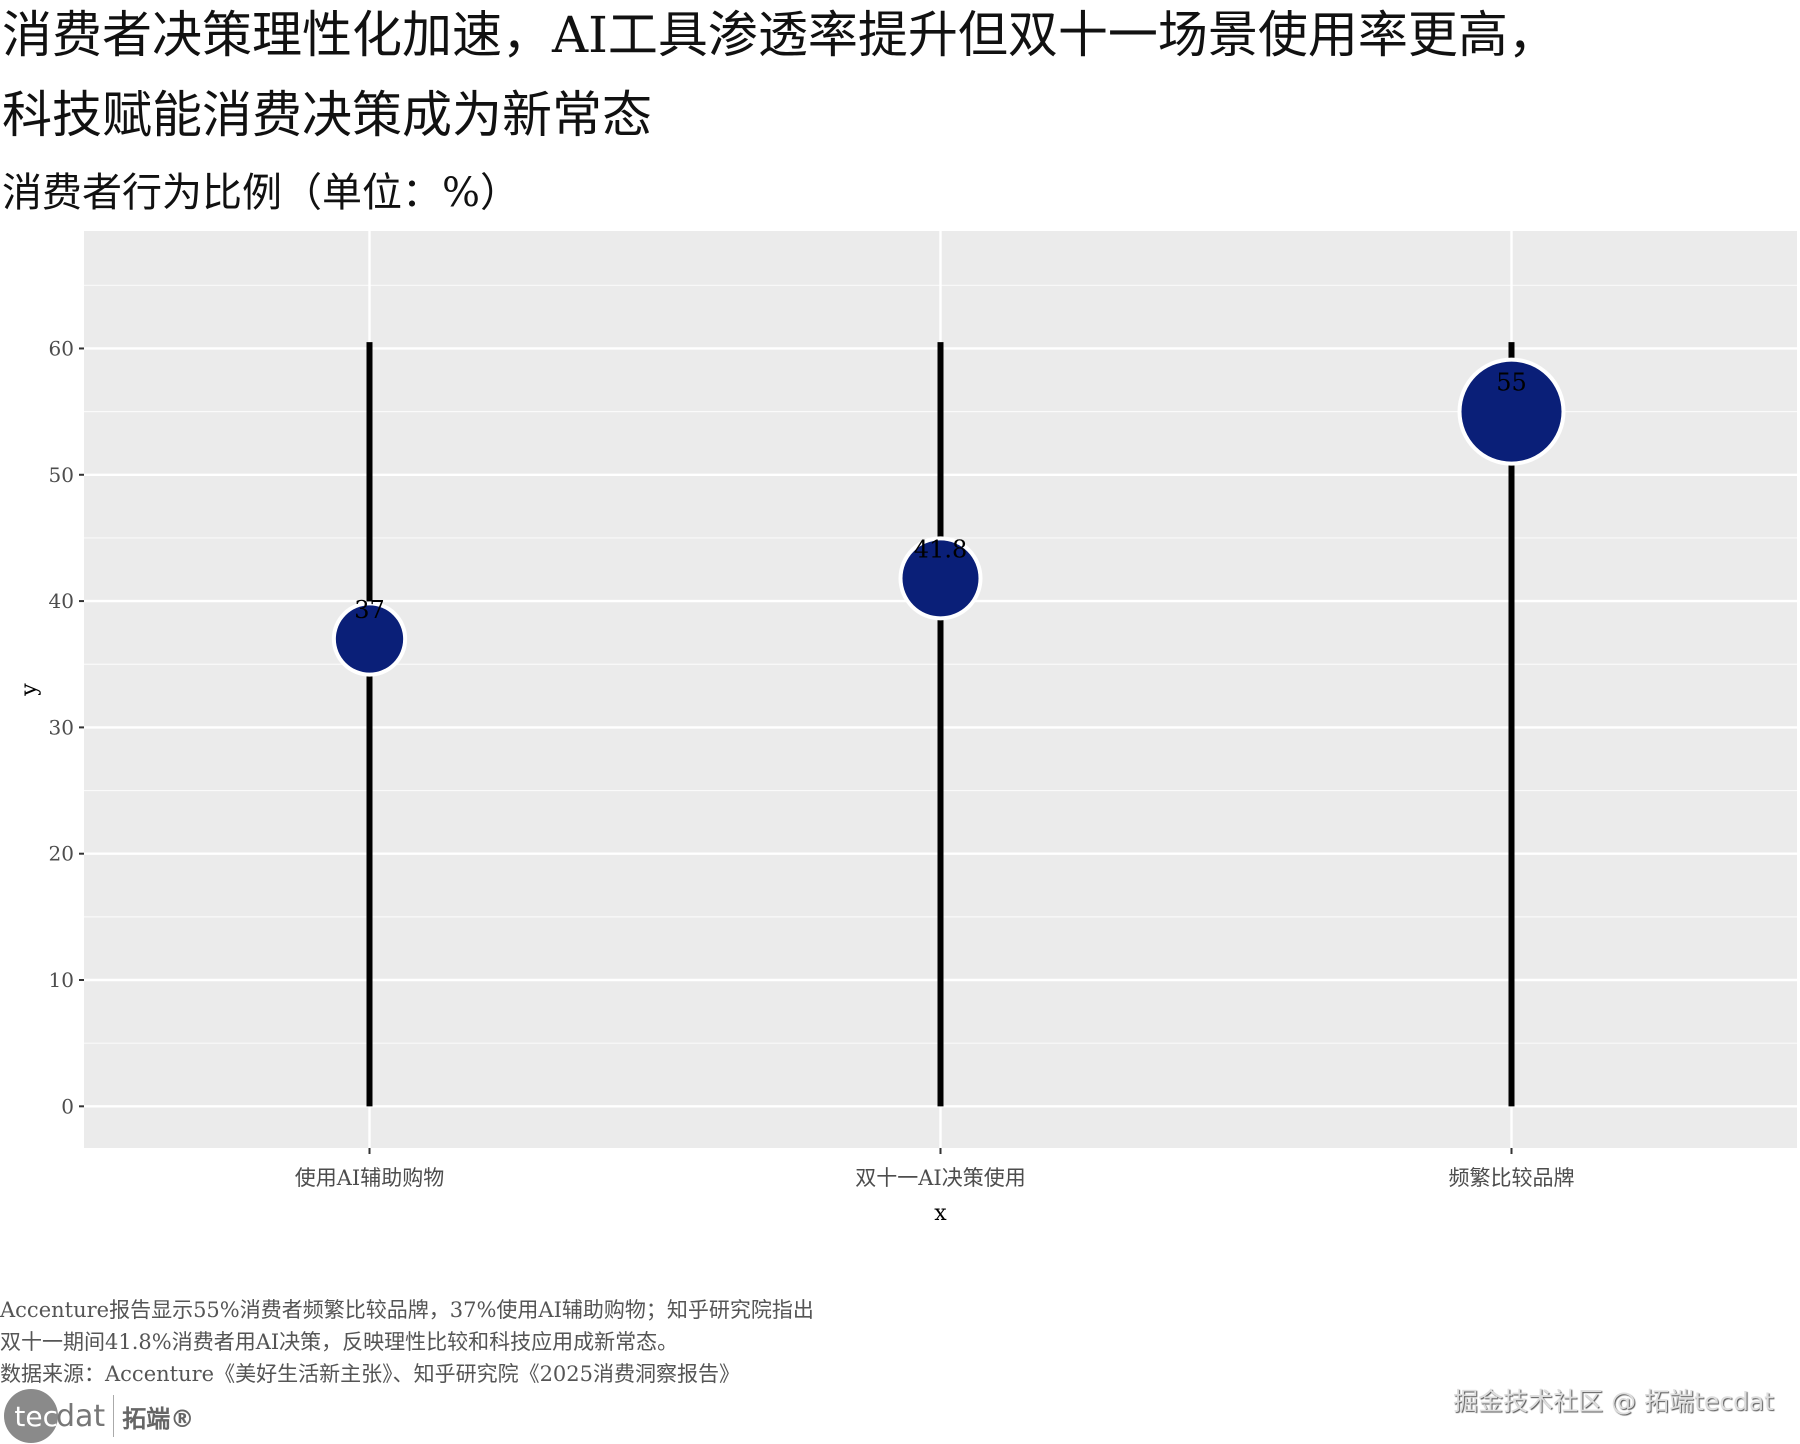 Image resolution: width=1800 pixels, height=1444 pixels. What do you see at coordinates (339, 1342) in the screenshot?
I see `caption-line-2: 双十一期间41.8%消费者用AI决策，反映理性比较和科技应用成新常态。` at bounding box center [339, 1342].